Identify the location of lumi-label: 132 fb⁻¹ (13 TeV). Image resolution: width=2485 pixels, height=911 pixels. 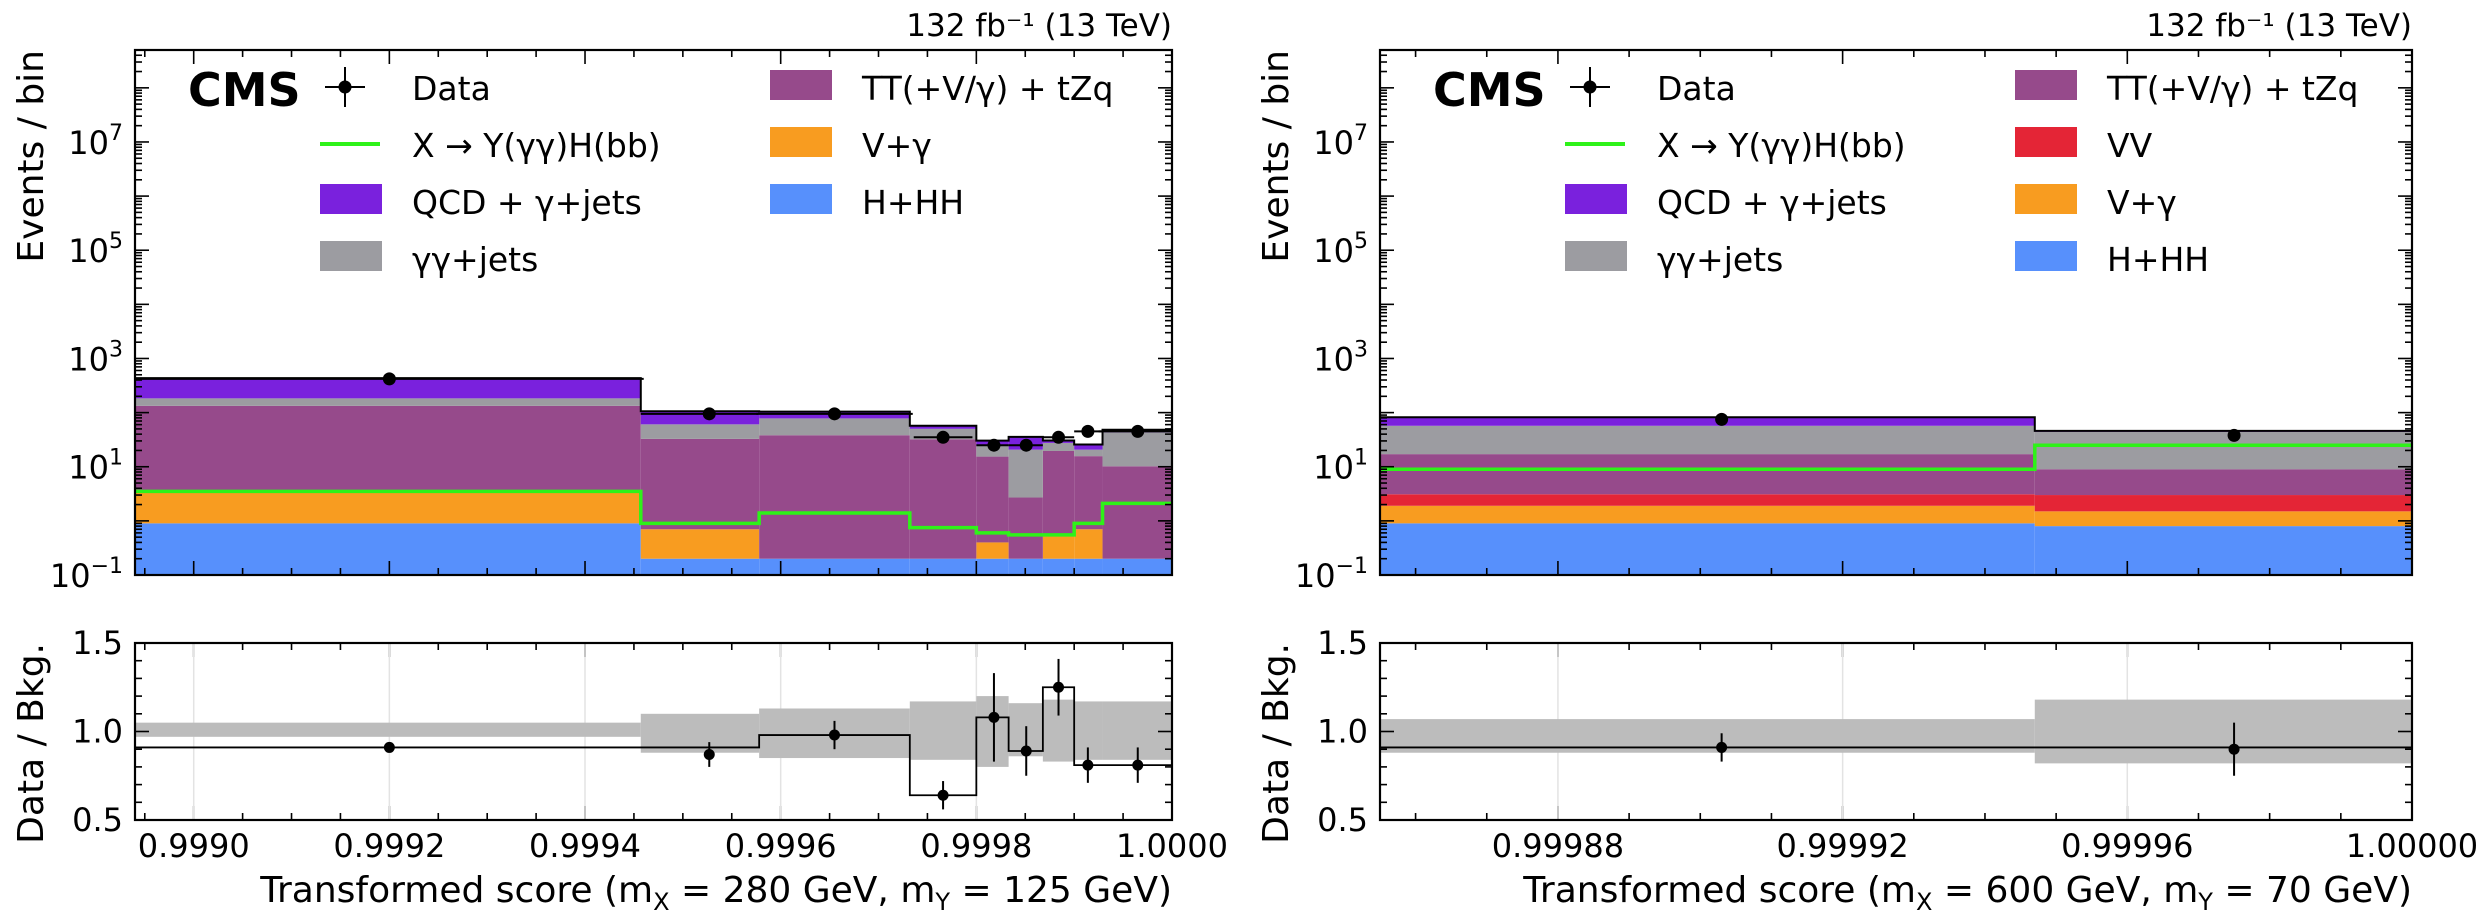
(1039, 26).